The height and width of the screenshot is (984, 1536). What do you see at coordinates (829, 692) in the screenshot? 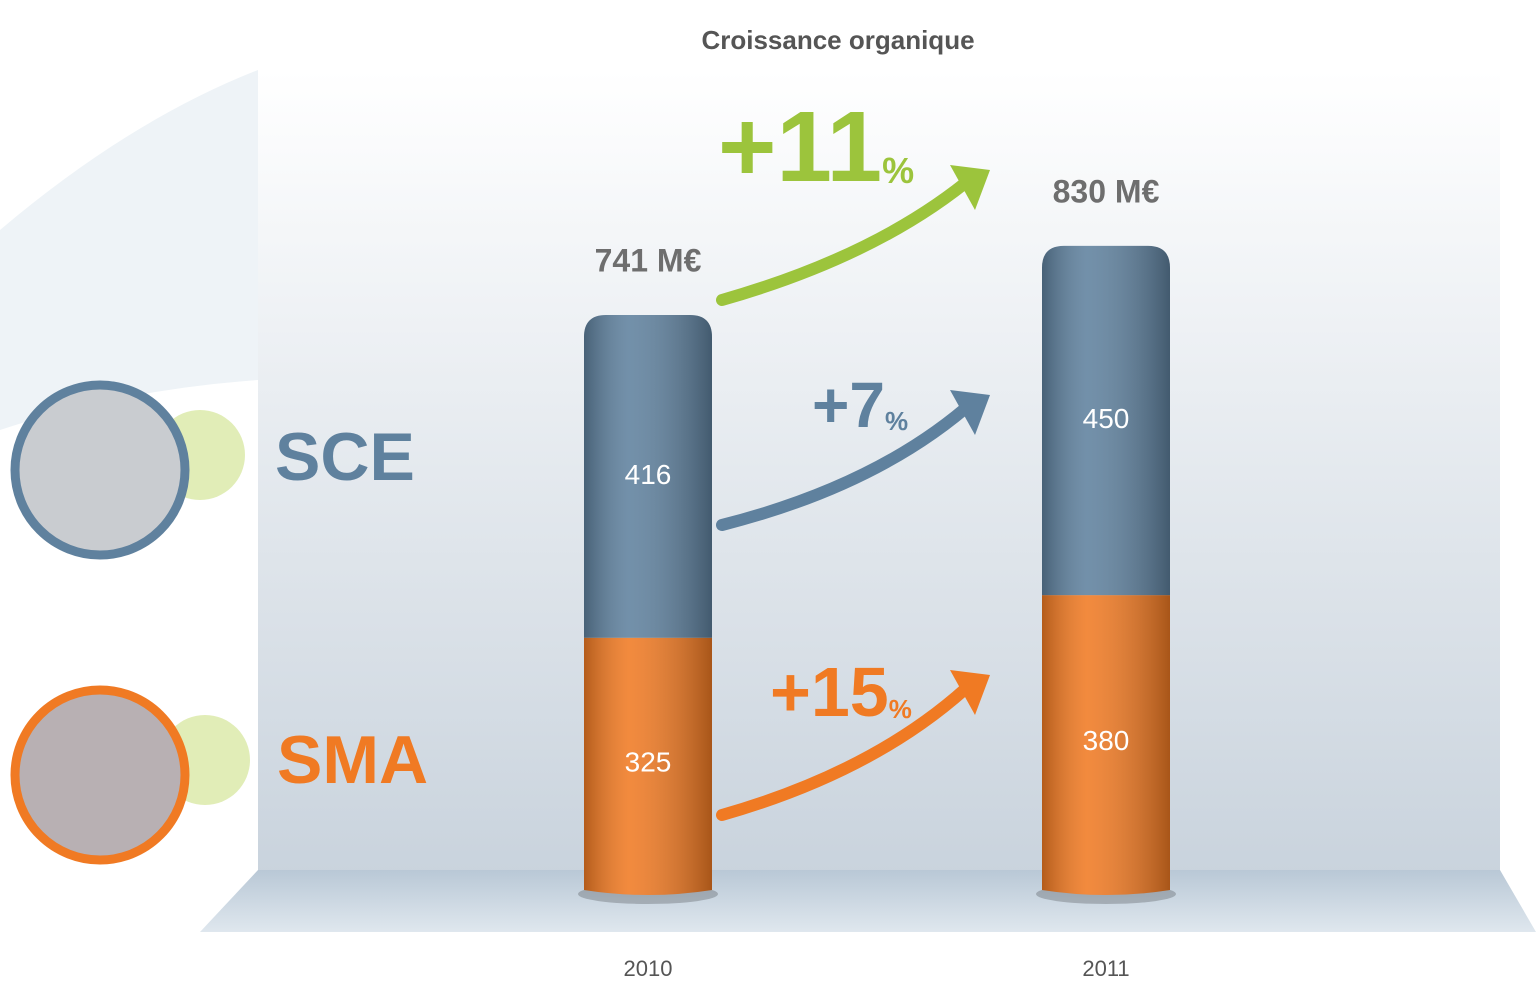
I see `growth-number: +15` at bounding box center [829, 692].